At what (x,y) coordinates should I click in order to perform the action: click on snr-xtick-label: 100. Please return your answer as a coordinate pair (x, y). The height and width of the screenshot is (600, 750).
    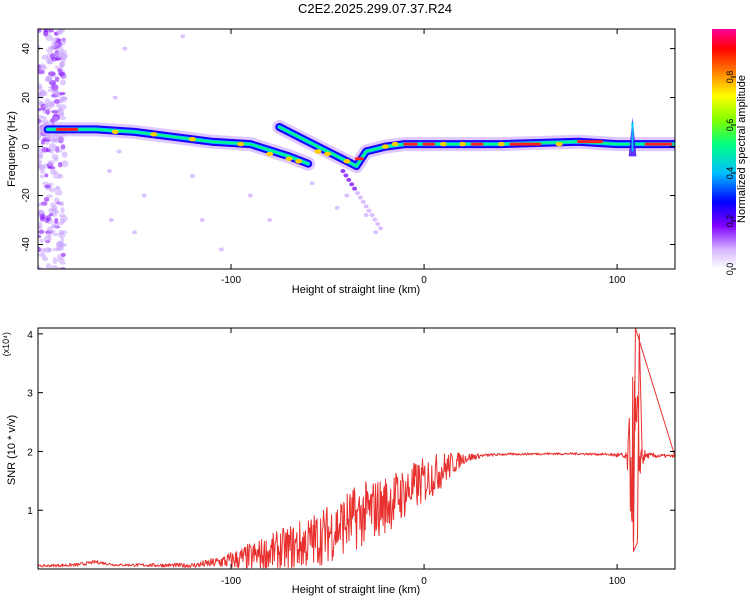
    Looking at the image, I should click on (617, 581).